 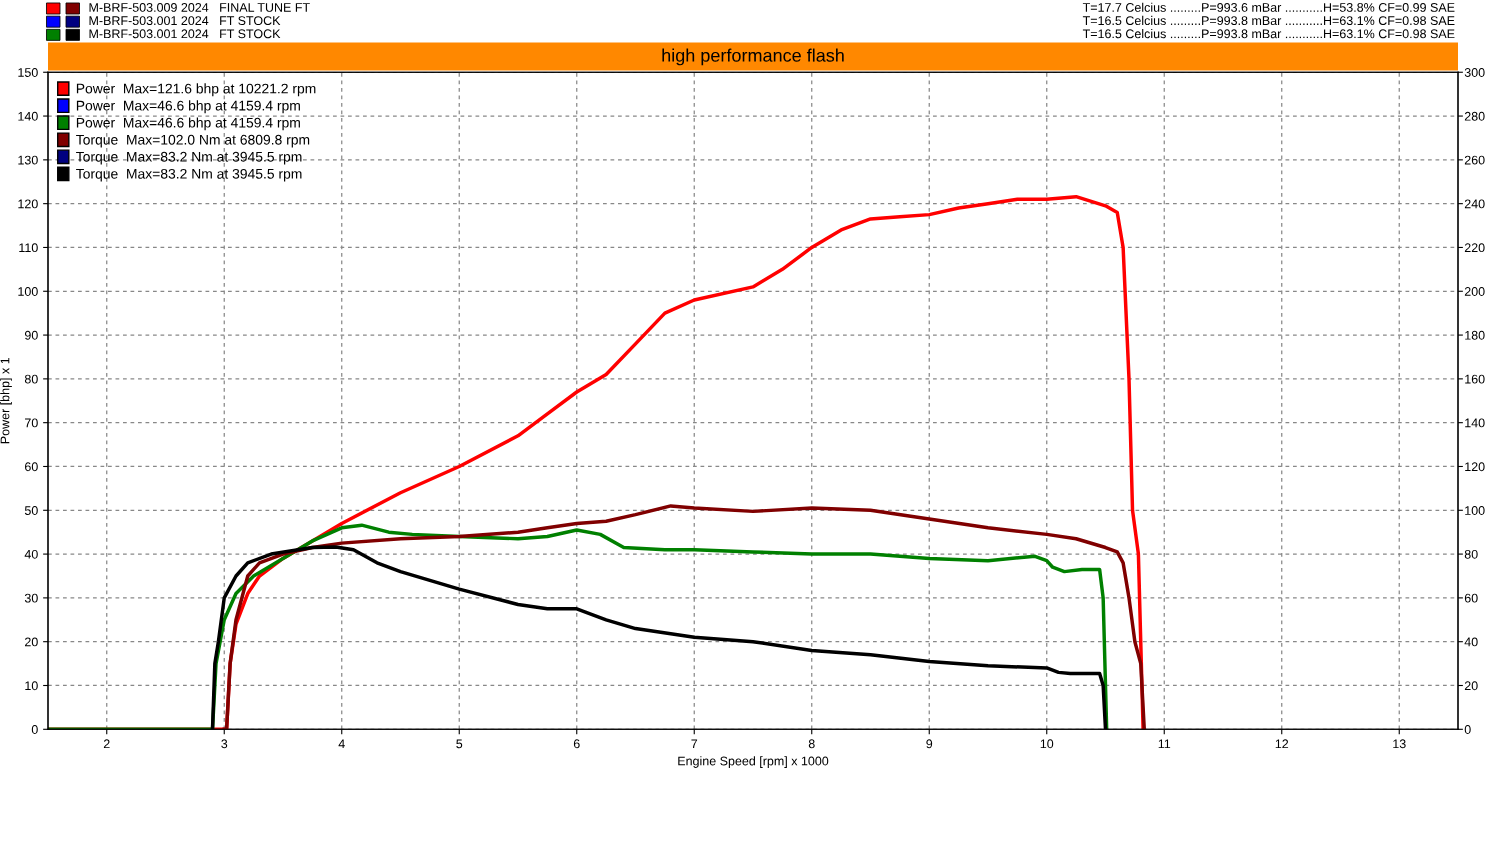 What do you see at coordinates (1471, 686) in the screenshot?
I see `y2-tick-label: 20` at bounding box center [1471, 686].